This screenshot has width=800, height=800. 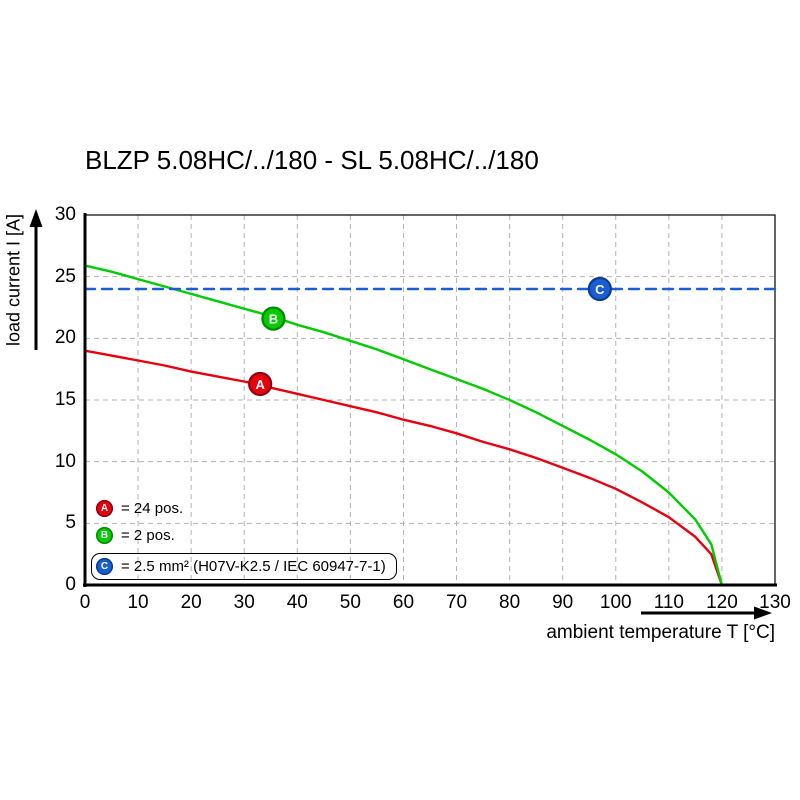 What do you see at coordinates (104, 566) in the screenshot?
I see `series-c-marker-icon: C` at bounding box center [104, 566].